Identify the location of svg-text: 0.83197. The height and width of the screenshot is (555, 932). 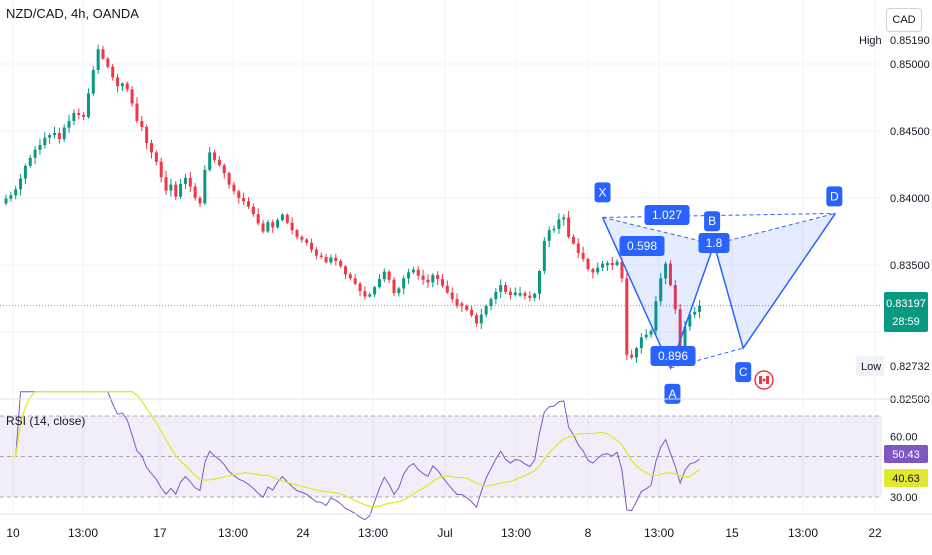
(906, 304).